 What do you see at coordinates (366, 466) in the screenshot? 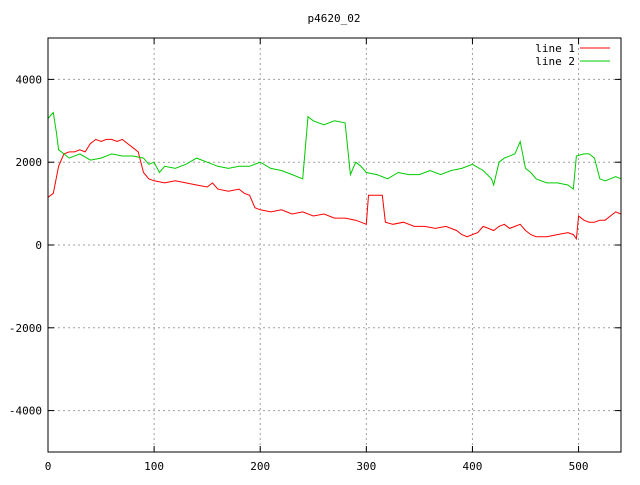
I see `x-tick-label-3: 300` at bounding box center [366, 466].